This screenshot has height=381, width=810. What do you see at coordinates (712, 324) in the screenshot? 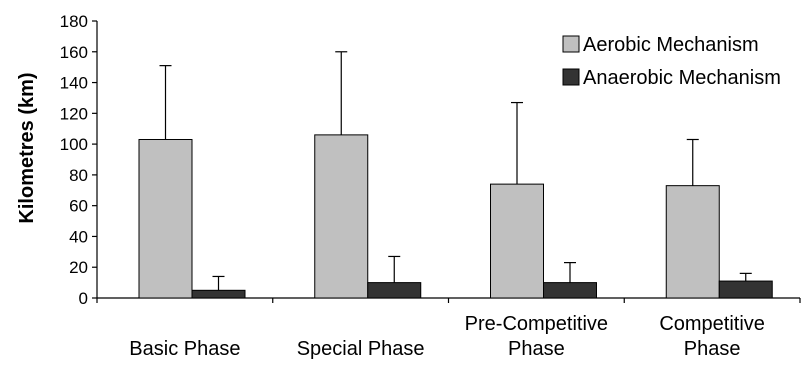
I see `category-label: Competitive` at bounding box center [712, 324].